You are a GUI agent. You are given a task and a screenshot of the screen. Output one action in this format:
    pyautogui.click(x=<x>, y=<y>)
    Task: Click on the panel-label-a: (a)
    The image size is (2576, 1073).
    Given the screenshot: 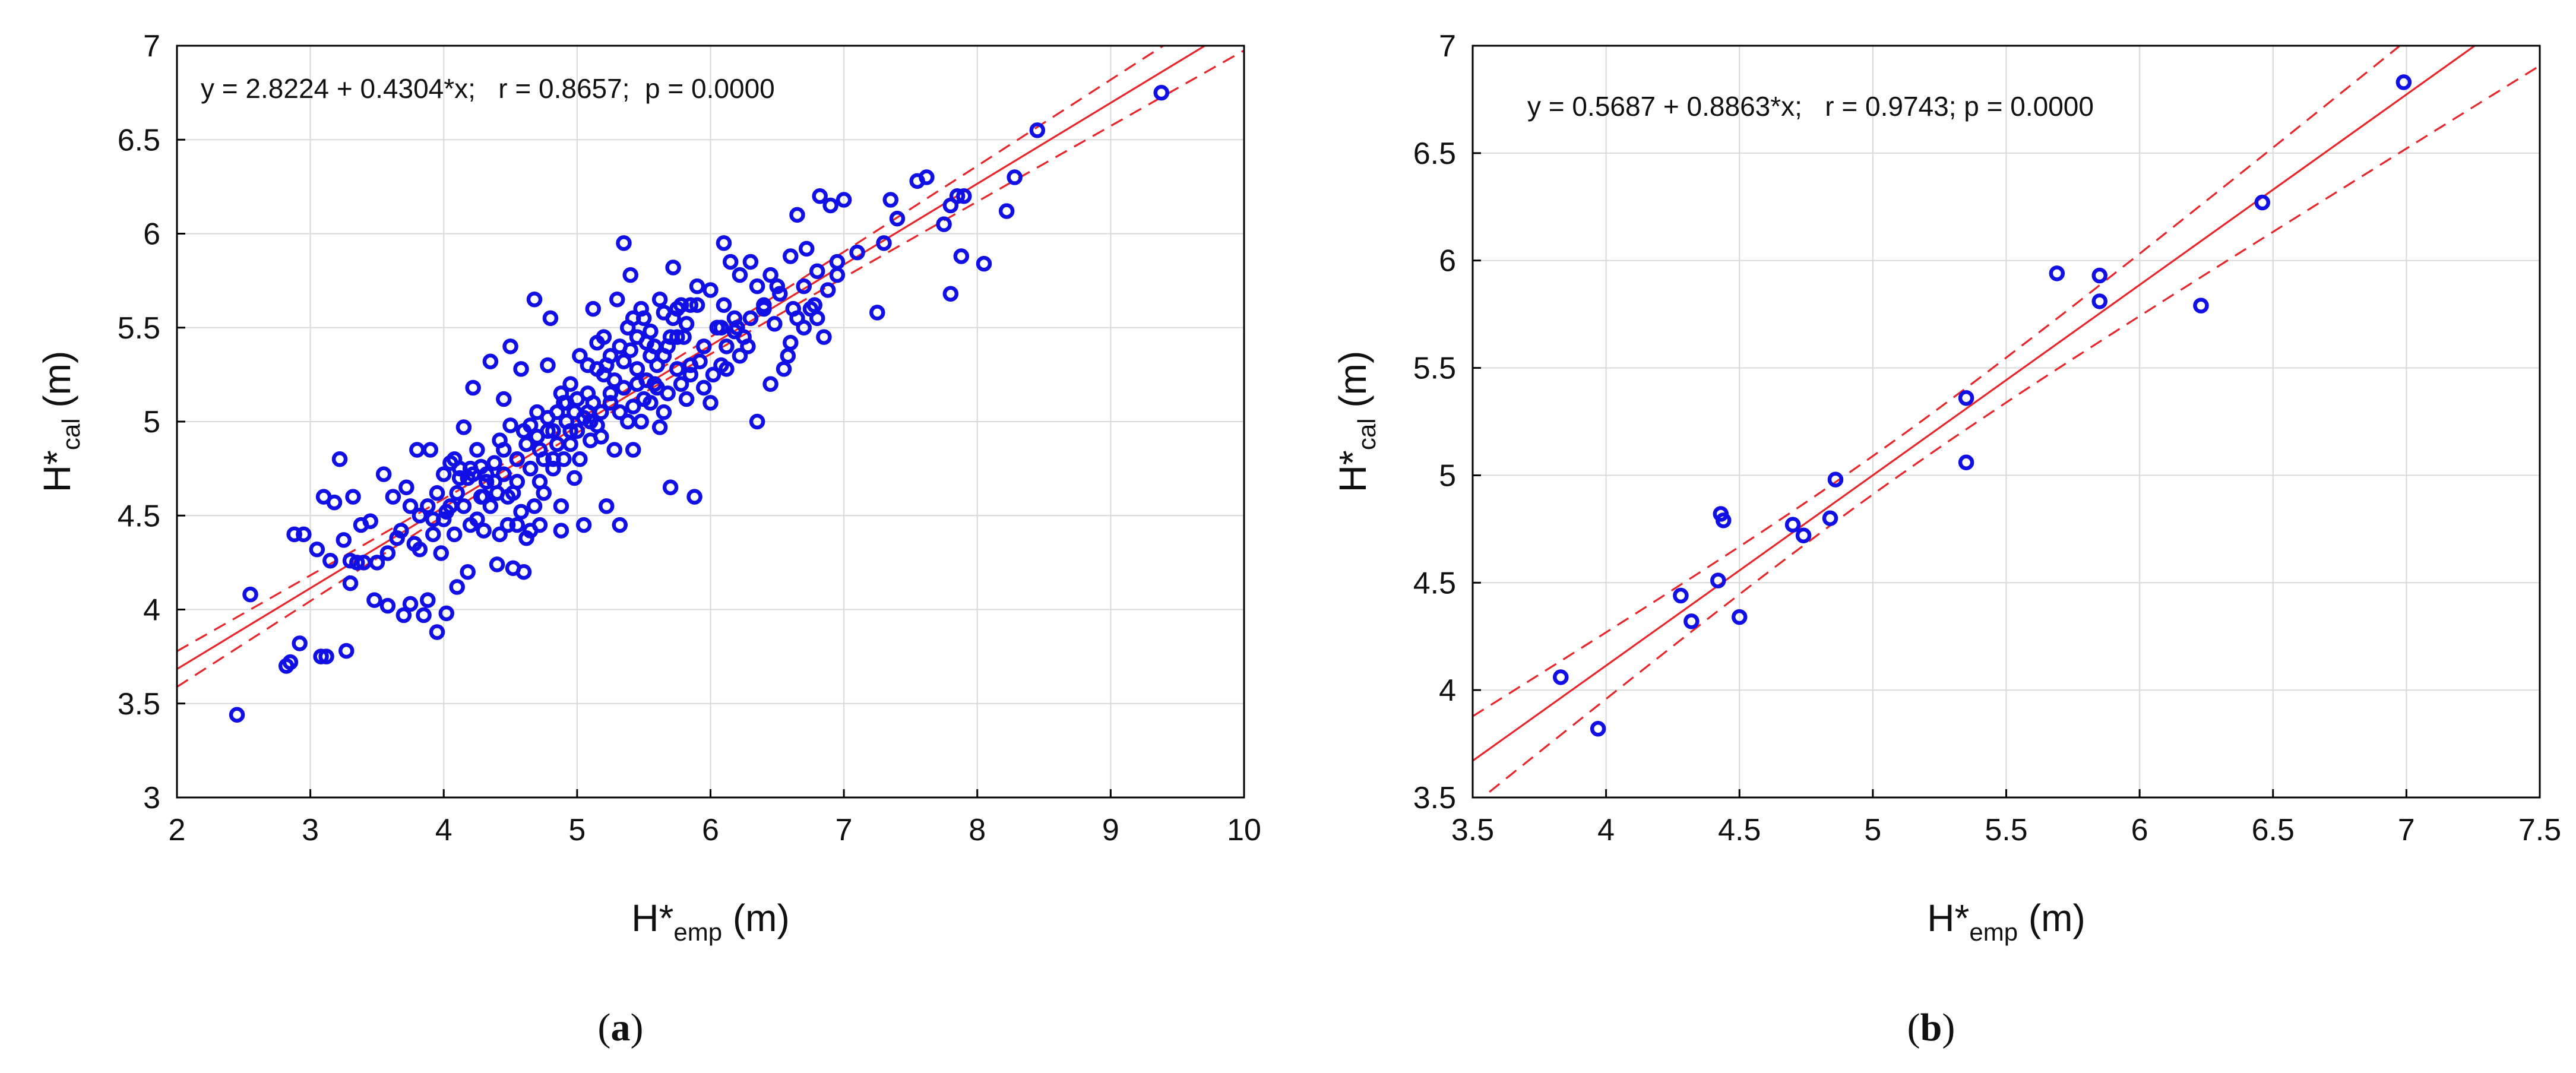 What is the action you would take?
    pyautogui.click(x=621, y=1027)
    